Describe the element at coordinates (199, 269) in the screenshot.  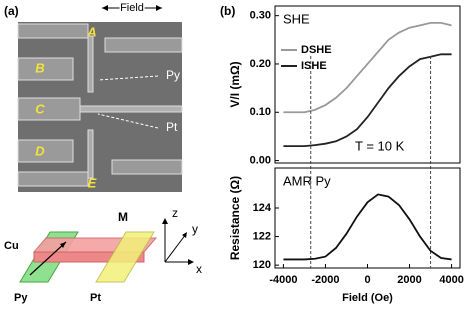
I see `axis-x: x` at that location.